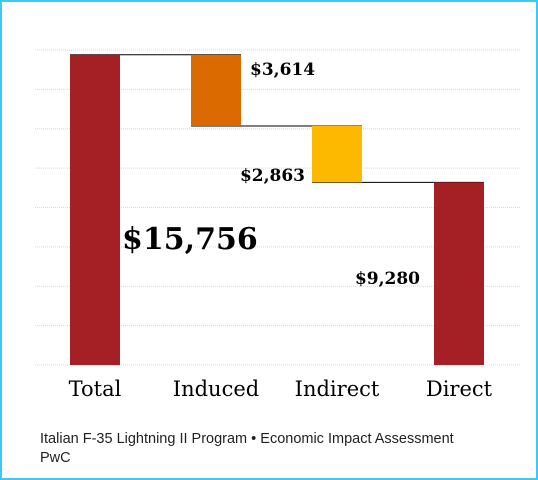  Describe the element at coordinates (337, 389) in the screenshot. I see `category-label: Indirect` at that location.